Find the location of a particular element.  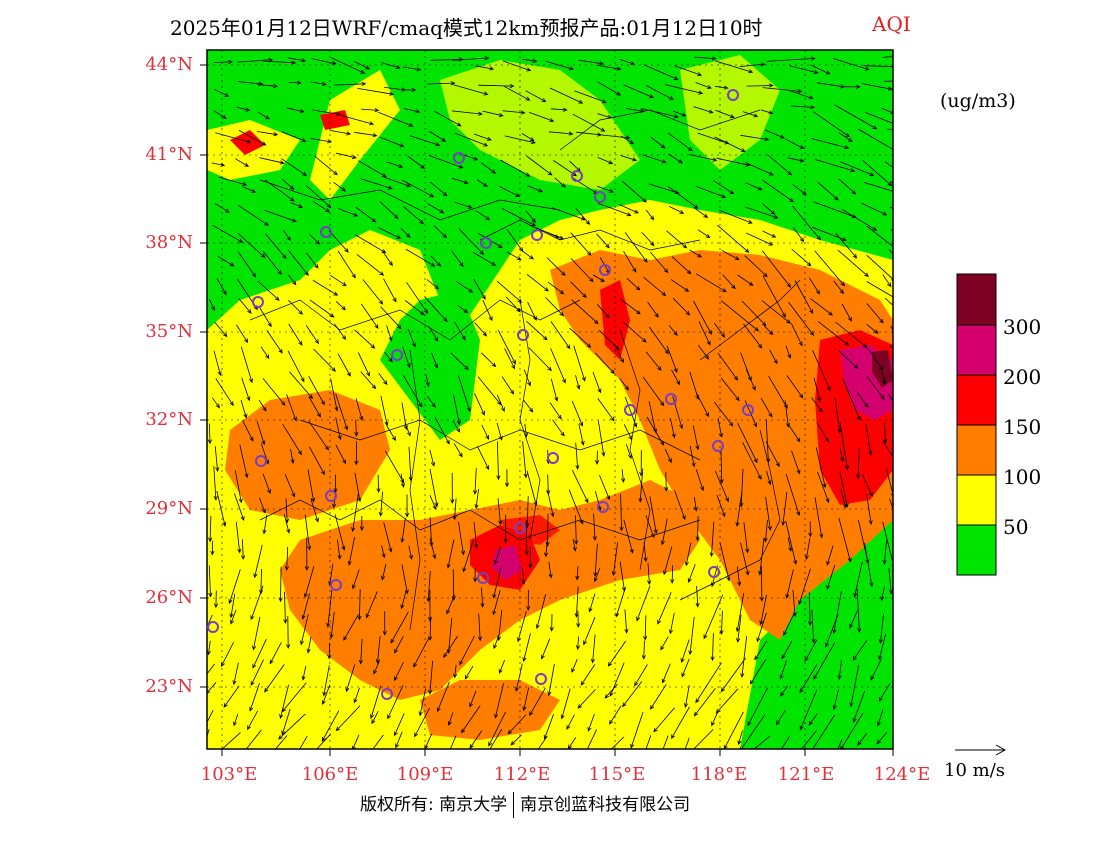

lat-label: 35°N is located at coordinates (169, 331).